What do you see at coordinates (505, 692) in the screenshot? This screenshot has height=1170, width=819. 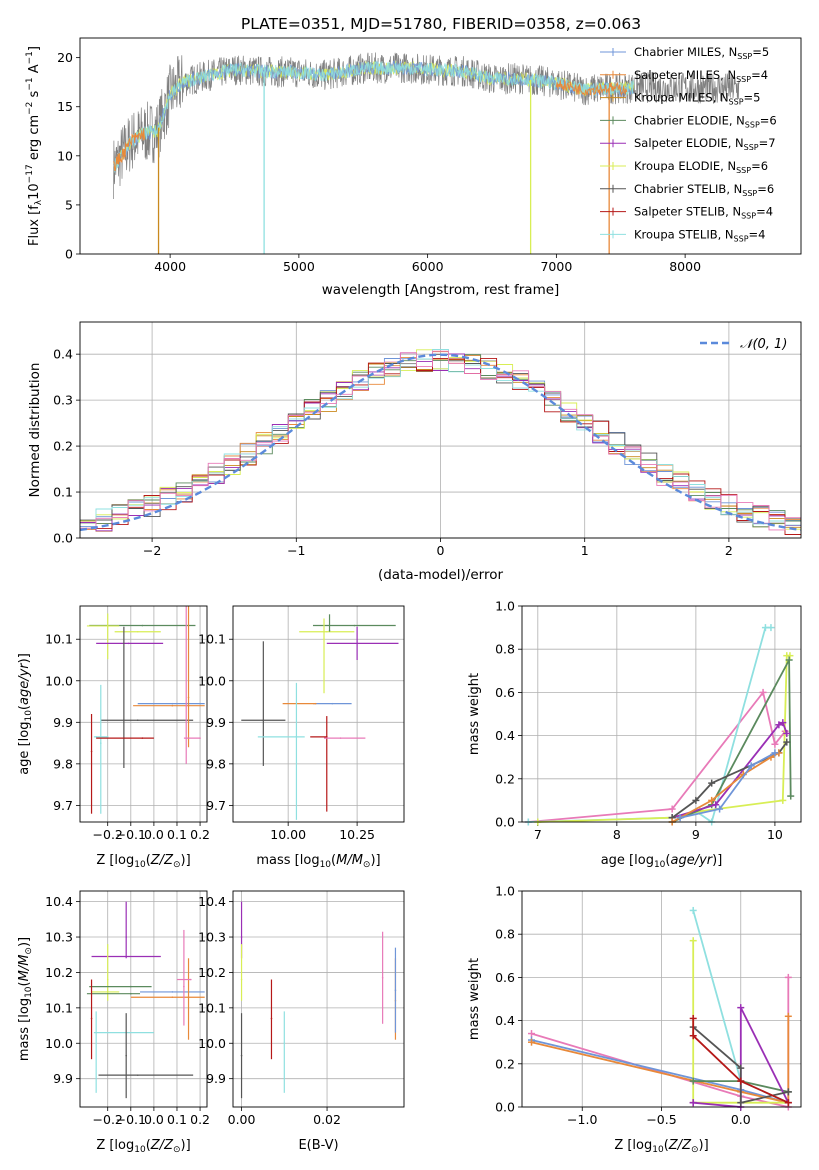 I see `y-tick-label: 0.6` at bounding box center [505, 692].